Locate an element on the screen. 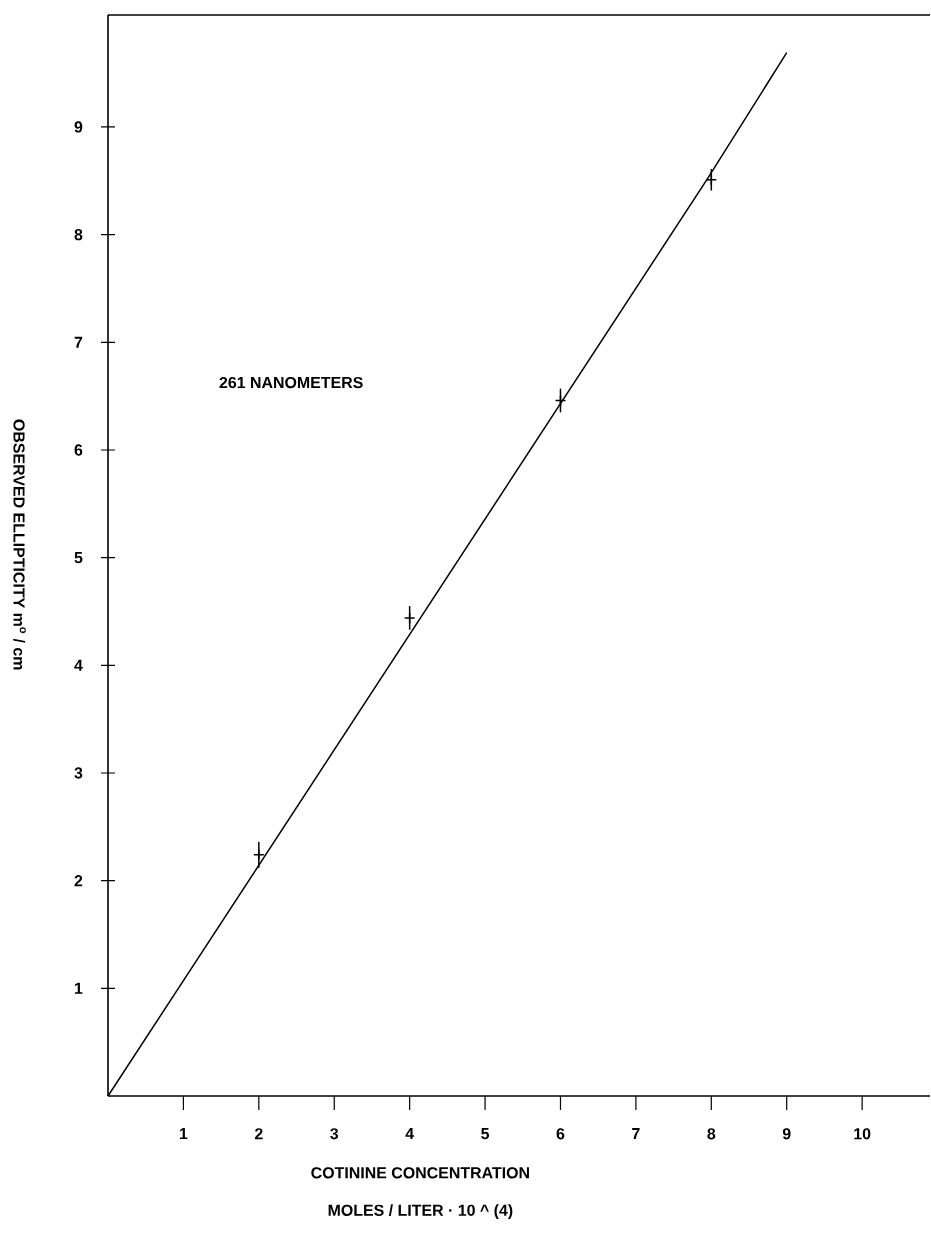 The width and height of the screenshot is (931, 1243). x-tick-label: 1 is located at coordinates (184, 1134).